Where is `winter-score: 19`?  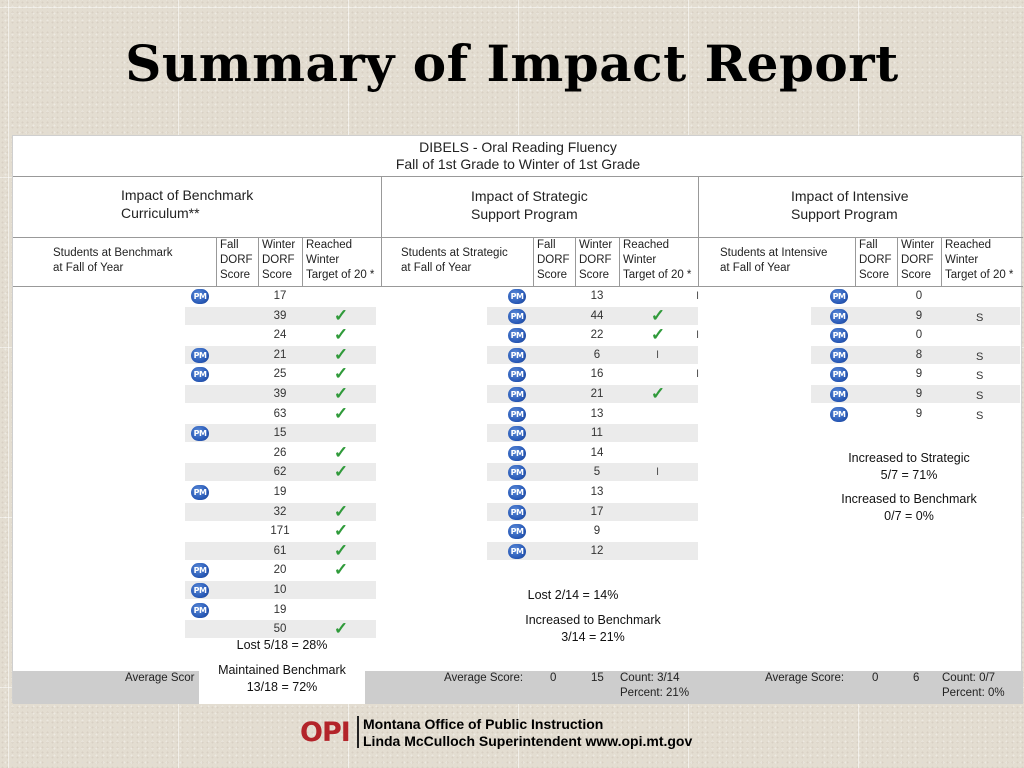
winter-score: 19 is located at coordinates (280, 609).